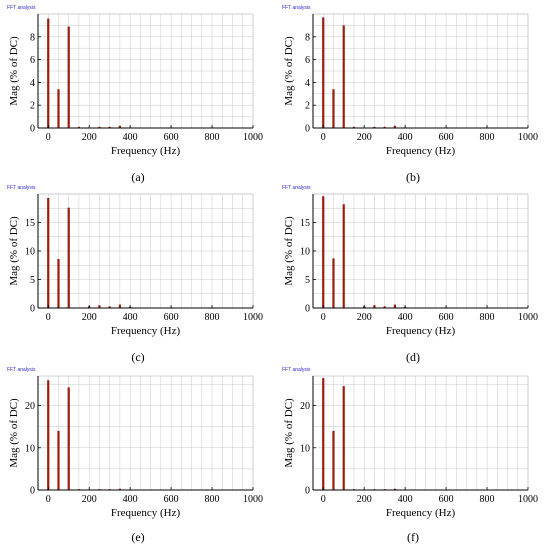 This screenshot has width=550, height=548. What do you see at coordinates (138, 177) in the screenshot?
I see `caption-a: (a)` at bounding box center [138, 177].